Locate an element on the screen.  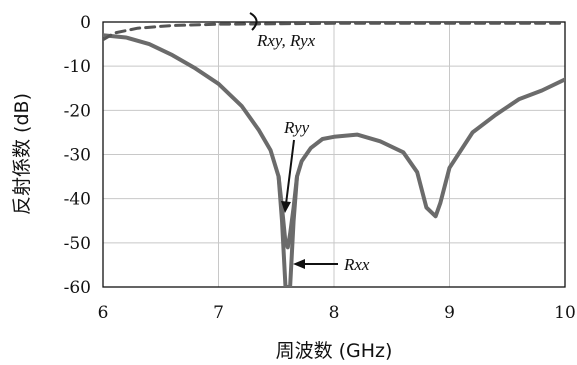
ryy-arrowhead-icon is located at coordinates (286, 207).